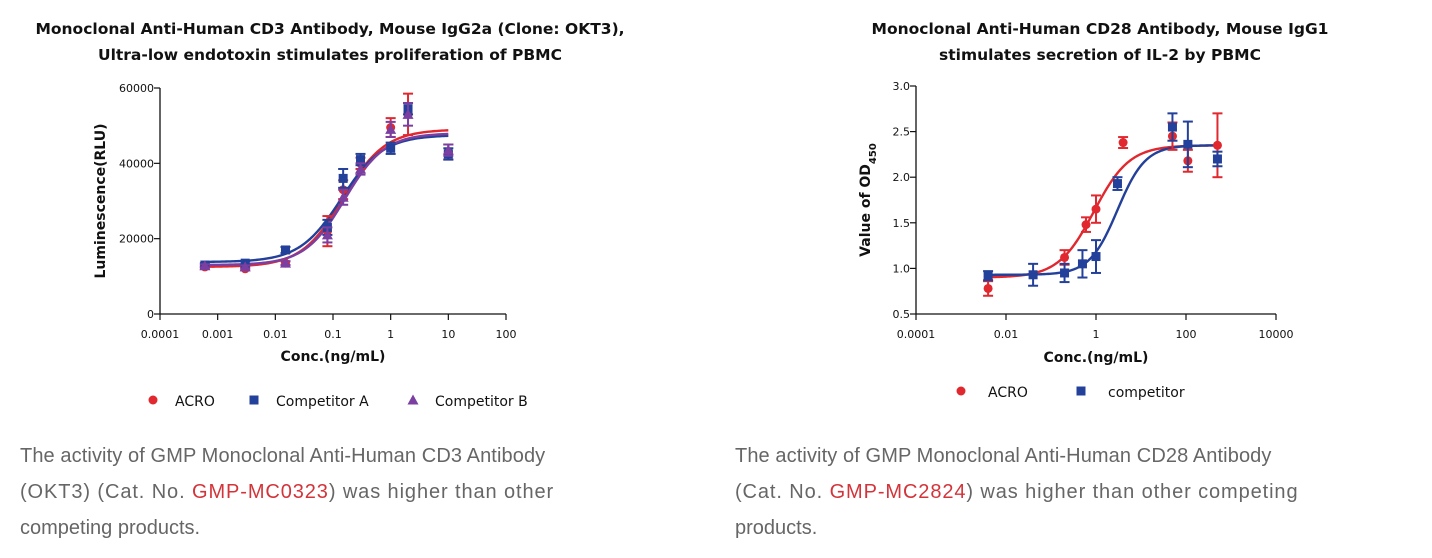  What do you see at coordinates (218, 334) in the screenshot?
I see `x-tick-label: 0.001` at bounding box center [218, 334].